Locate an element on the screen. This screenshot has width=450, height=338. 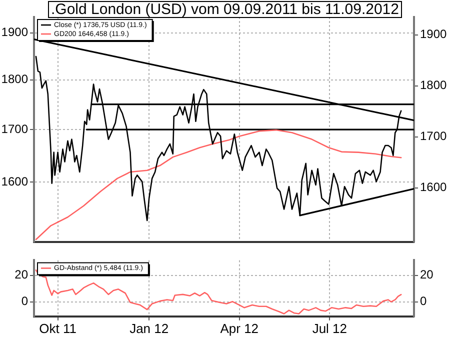
y2-tick-label: 1900 is located at coordinates (434, 34).